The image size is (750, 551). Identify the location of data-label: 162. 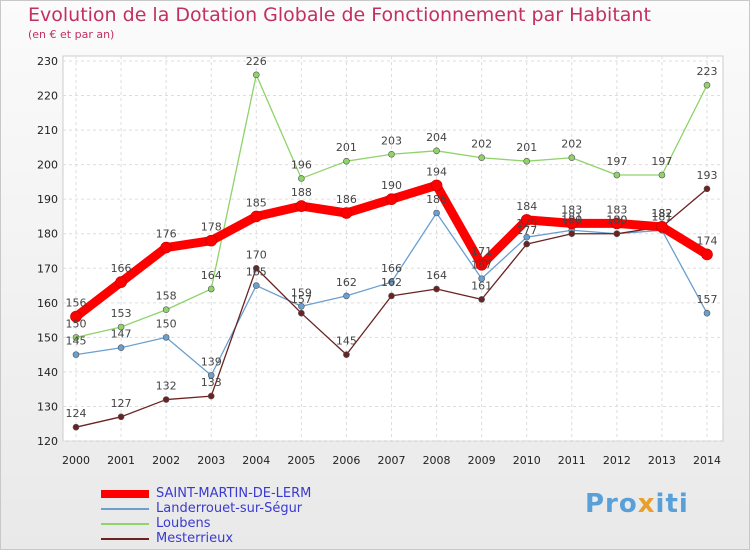
(346, 282).